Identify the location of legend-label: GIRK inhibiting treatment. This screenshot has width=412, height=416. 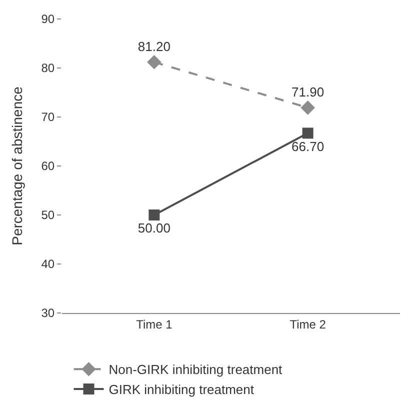
(181, 390).